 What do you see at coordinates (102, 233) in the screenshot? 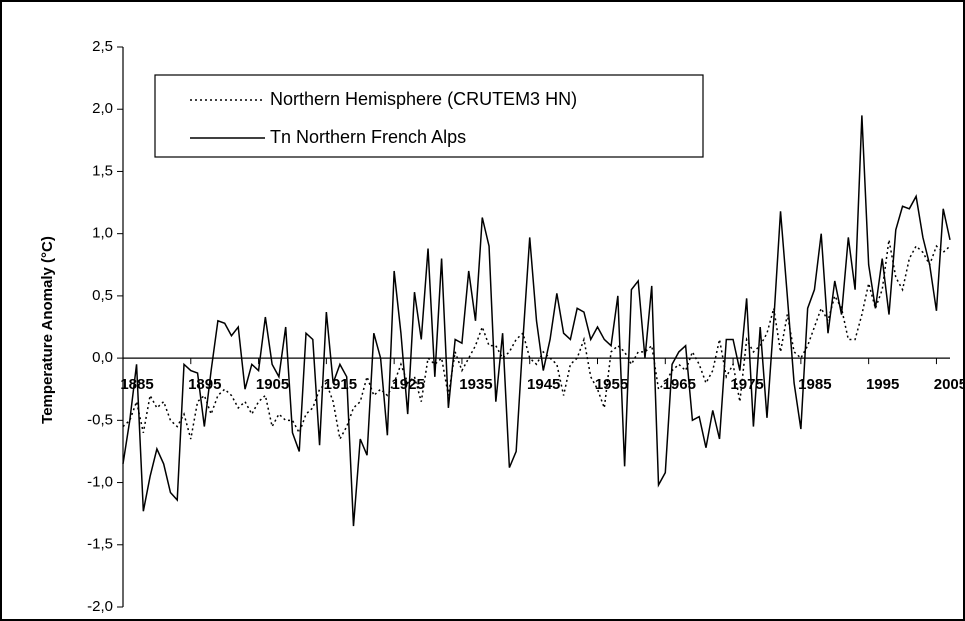
I see `y-tick-label: 1,0` at bounding box center [102, 233].